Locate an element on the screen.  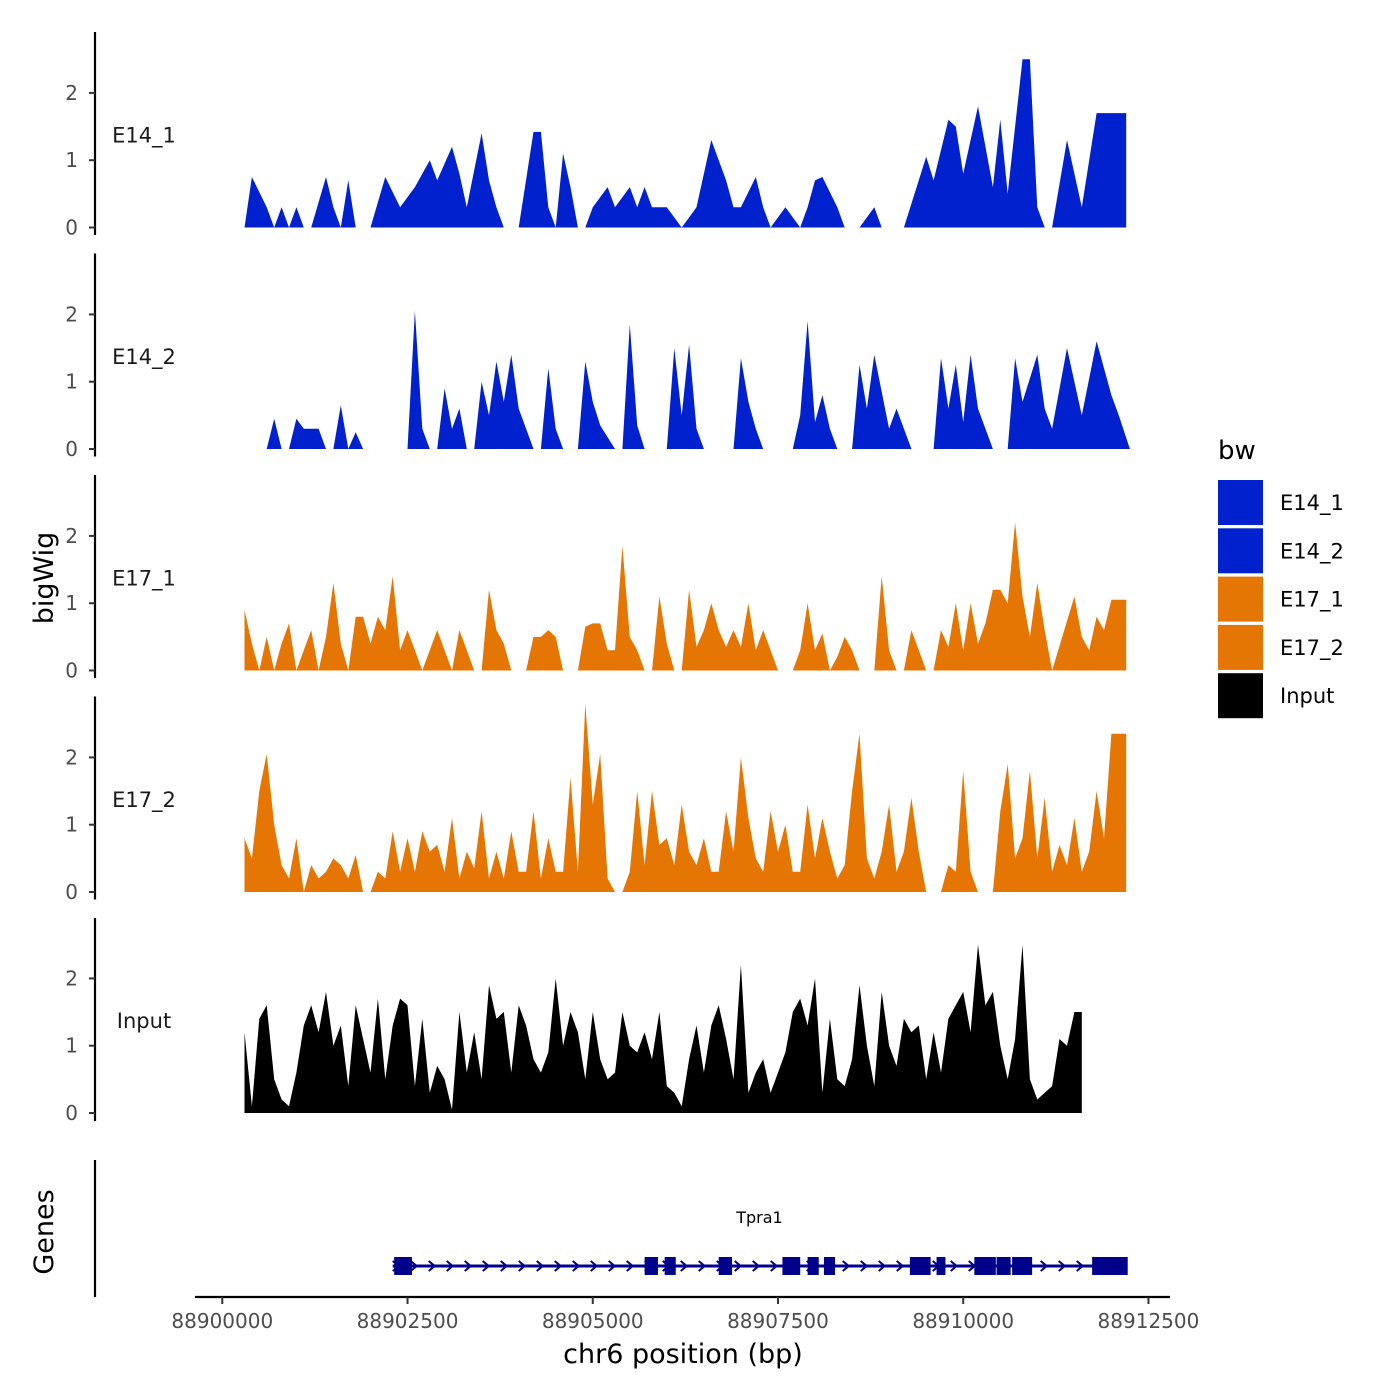
track-e14-2: 0 1 2 E14_2 is located at coordinates (597, 357).